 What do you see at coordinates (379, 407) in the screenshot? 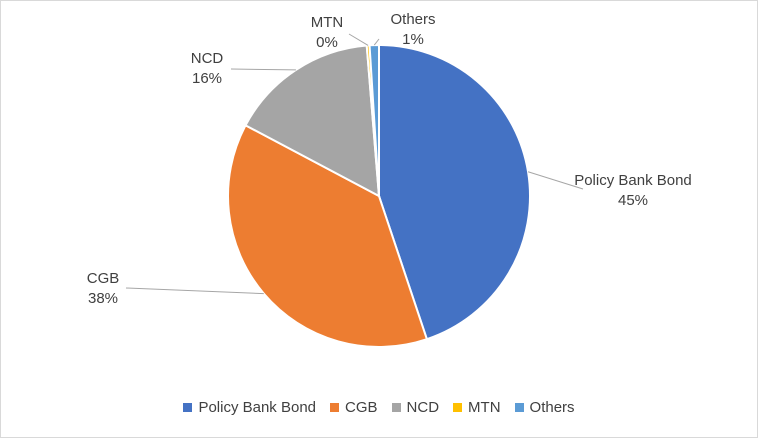
I see `legend: Policy Bank Bond CGB NCD MTN Others` at bounding box center [379, 407].